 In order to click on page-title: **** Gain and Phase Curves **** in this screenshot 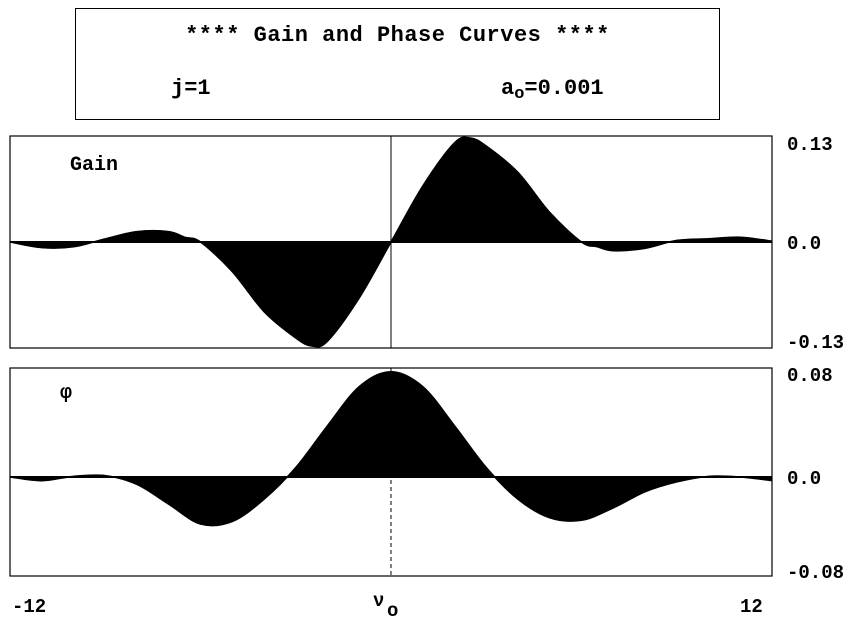, I will do `click(397, 35)`.